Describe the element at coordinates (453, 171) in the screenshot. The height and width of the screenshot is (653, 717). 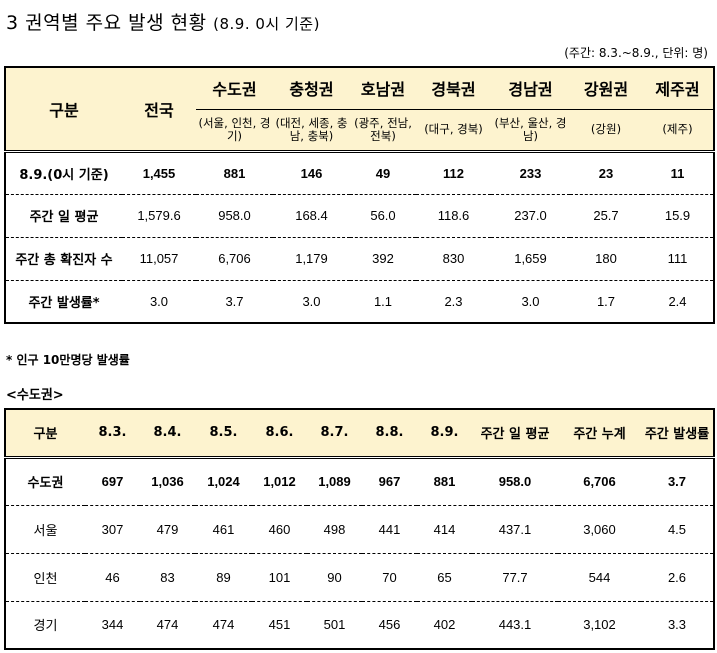
I see `cell: 112` at that location.